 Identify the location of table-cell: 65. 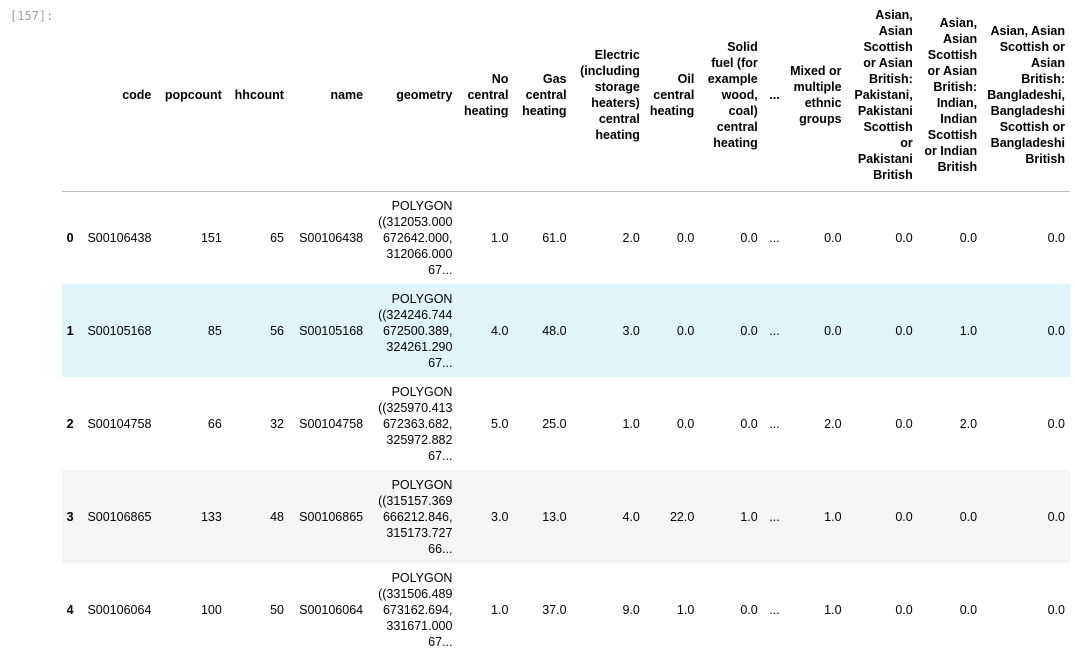
(277, 237).